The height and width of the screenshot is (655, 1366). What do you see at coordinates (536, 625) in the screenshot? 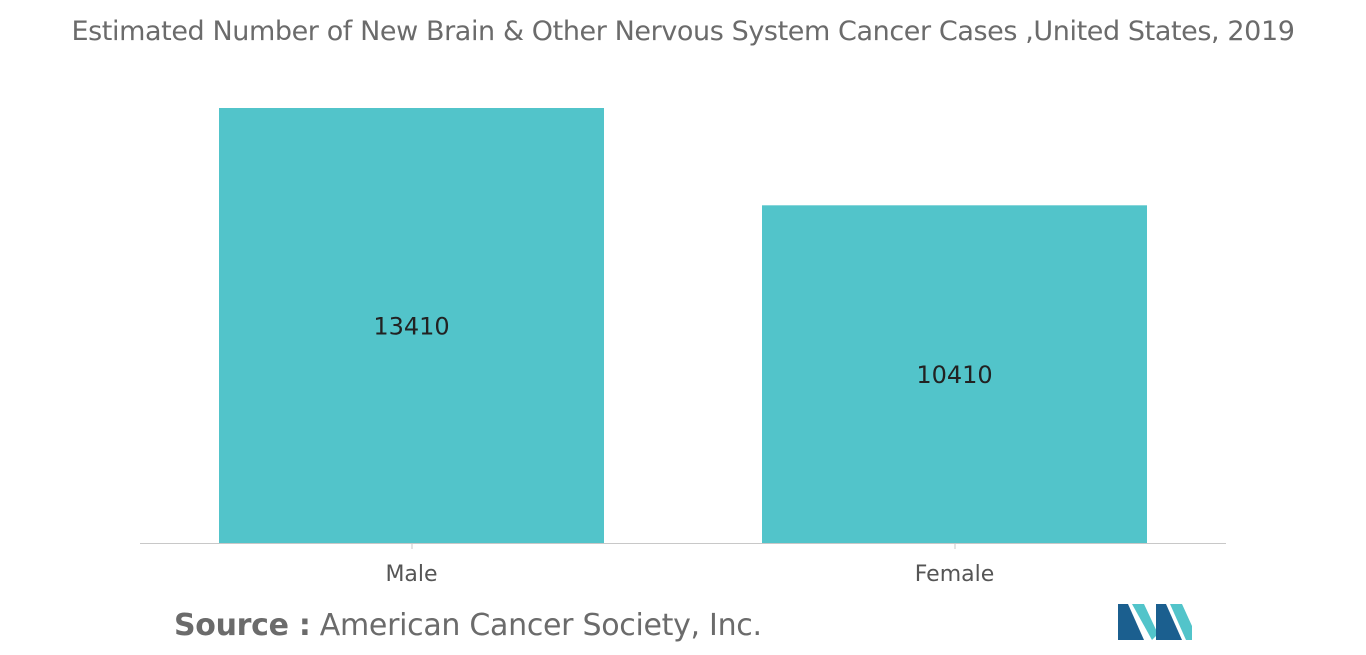
I see `source-text: American Cancer Society, Inc.` at bounding box center [536, 625].